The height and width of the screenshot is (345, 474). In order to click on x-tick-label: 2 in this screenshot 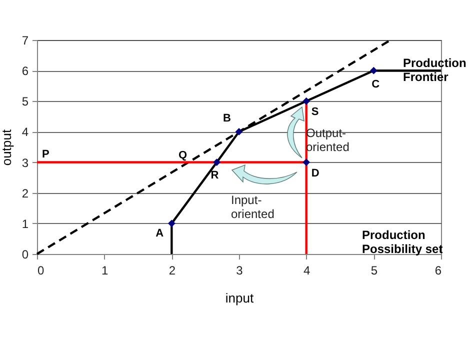, I will do `click(172, 271)`.